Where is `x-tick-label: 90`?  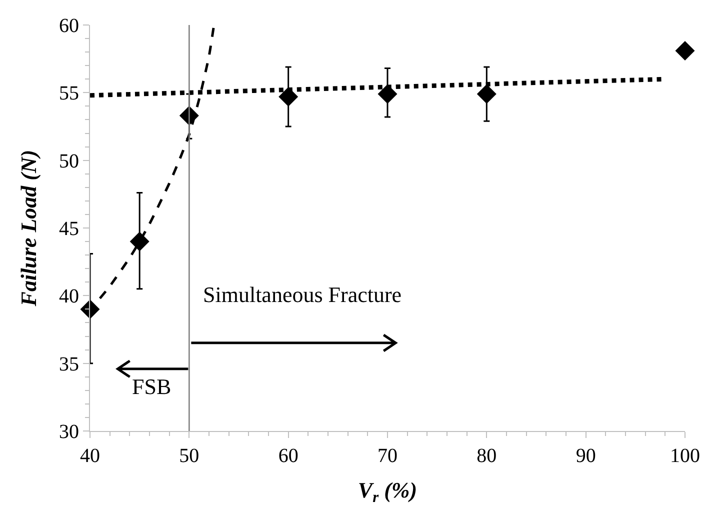 x-tick-label: 90 is located at coordinates (586, 456).